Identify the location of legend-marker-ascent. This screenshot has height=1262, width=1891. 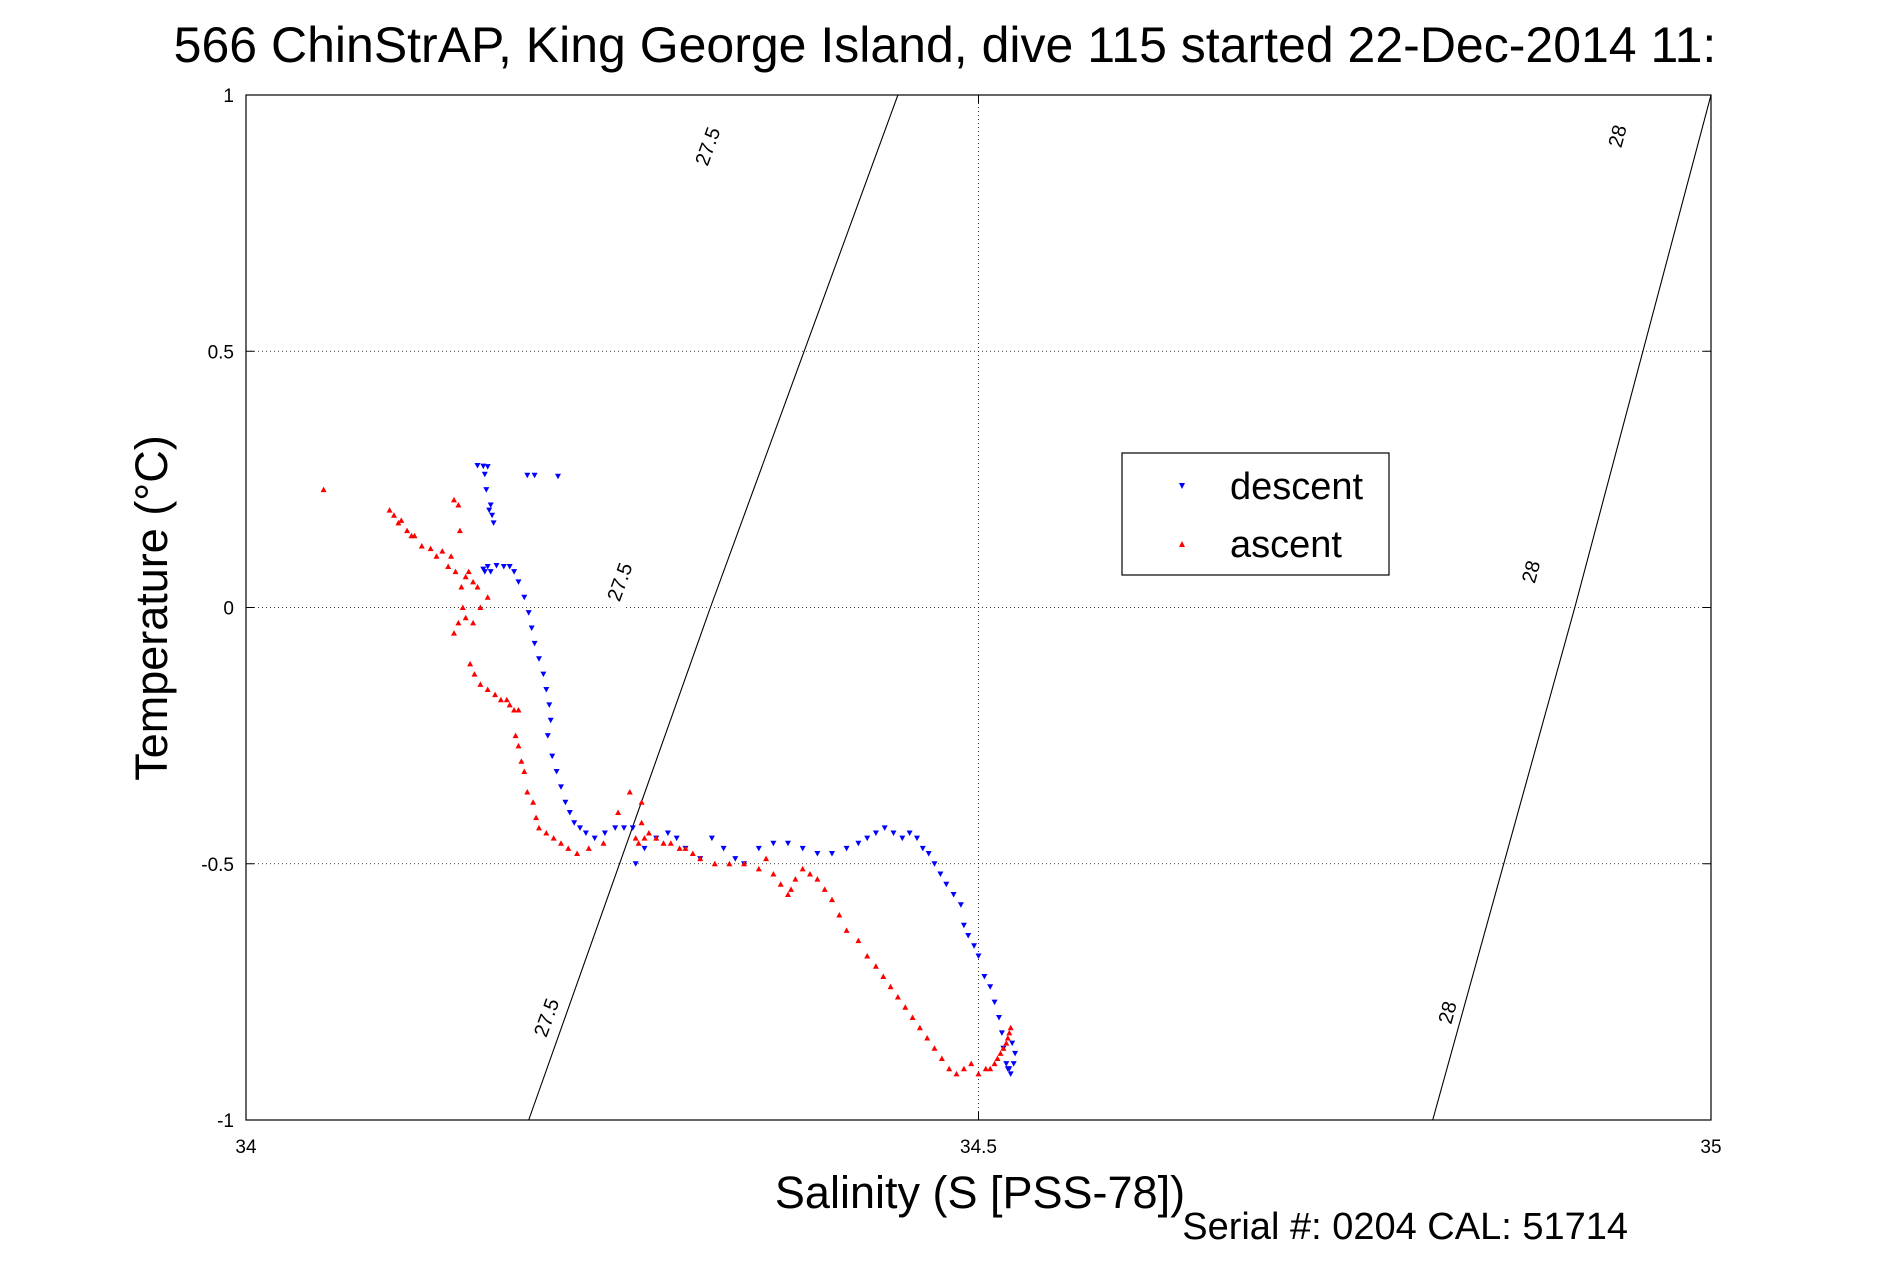
(1182, 544).